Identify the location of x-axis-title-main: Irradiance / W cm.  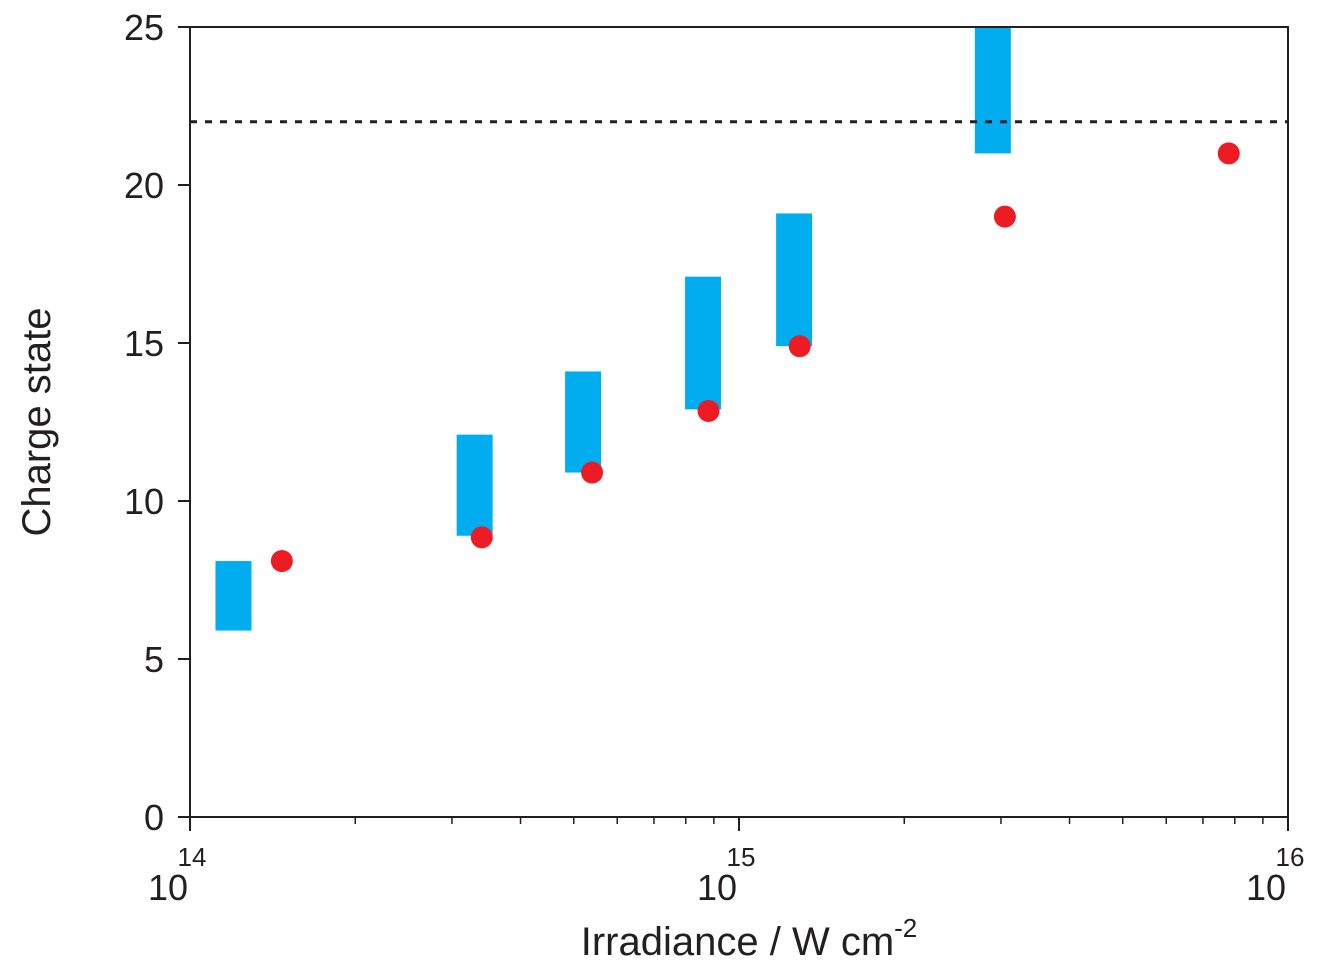
(737, 942).